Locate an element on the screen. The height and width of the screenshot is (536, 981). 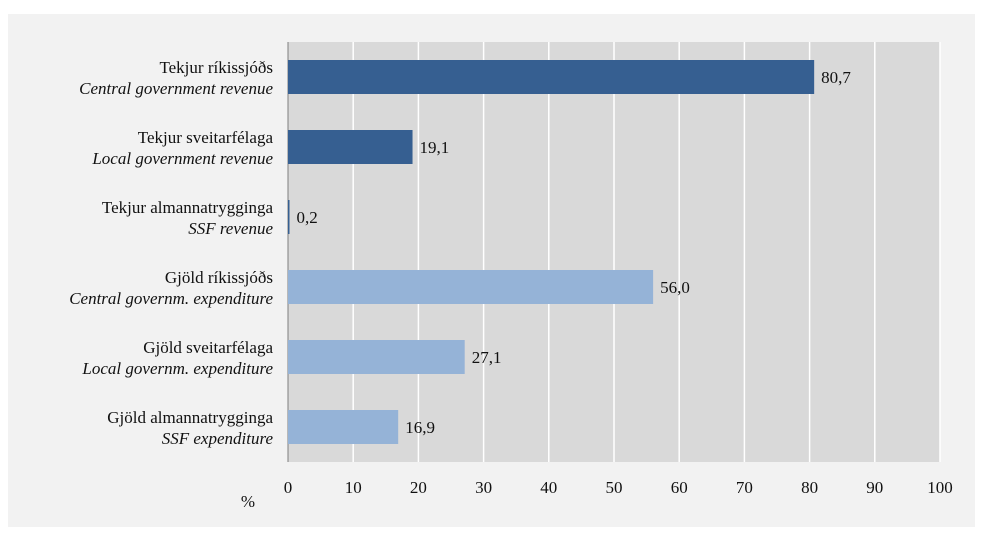
category-label-en: Central government revenue is located at coordinates (176, 88).